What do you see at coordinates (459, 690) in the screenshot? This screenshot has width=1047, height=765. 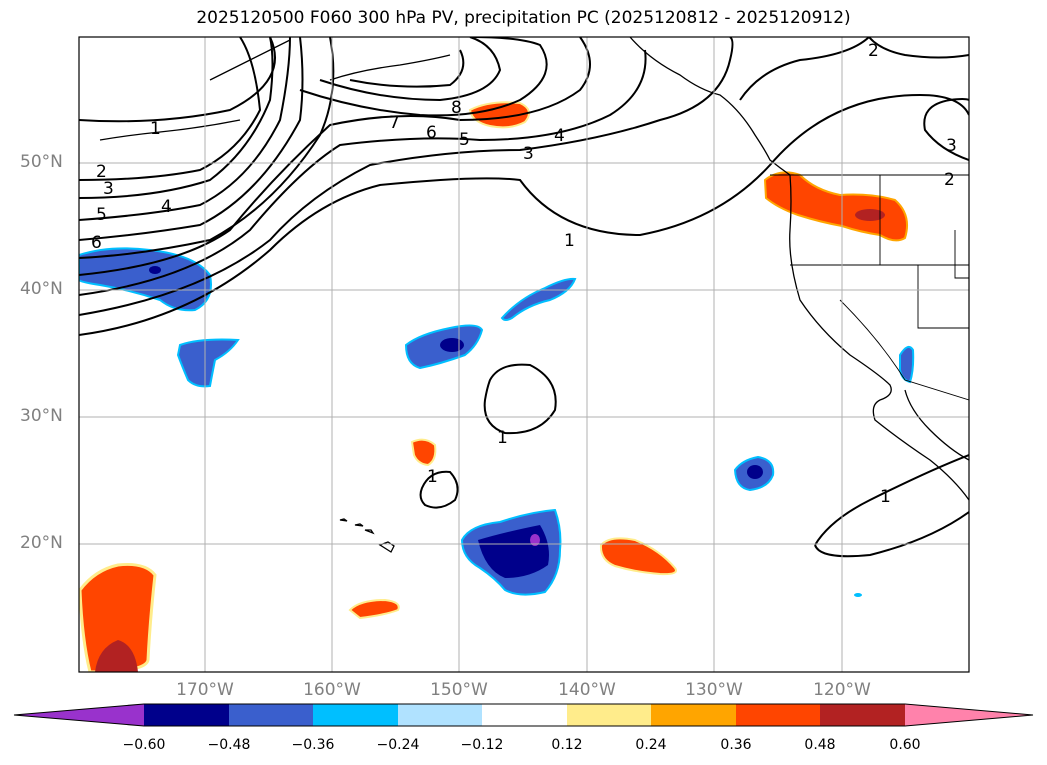 I see `longitude-label: 150°W` at bounding box center [459, 690].